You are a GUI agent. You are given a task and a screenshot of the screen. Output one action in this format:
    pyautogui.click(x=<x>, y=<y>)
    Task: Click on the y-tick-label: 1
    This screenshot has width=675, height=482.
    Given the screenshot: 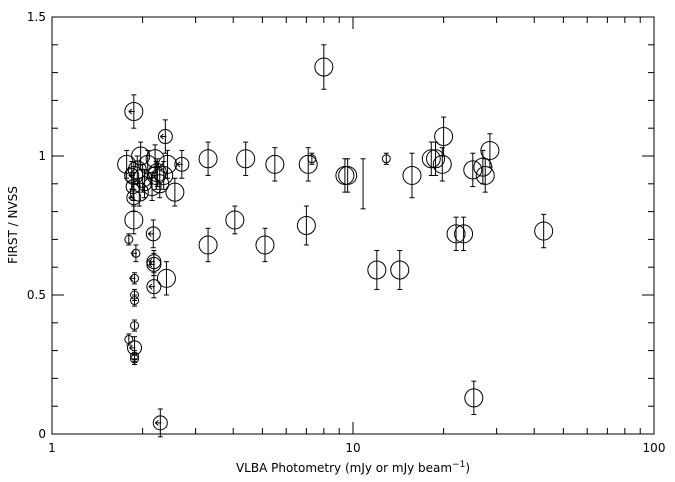 What is the action you would take?
    pyautogui.click(x=42, y=156)
    